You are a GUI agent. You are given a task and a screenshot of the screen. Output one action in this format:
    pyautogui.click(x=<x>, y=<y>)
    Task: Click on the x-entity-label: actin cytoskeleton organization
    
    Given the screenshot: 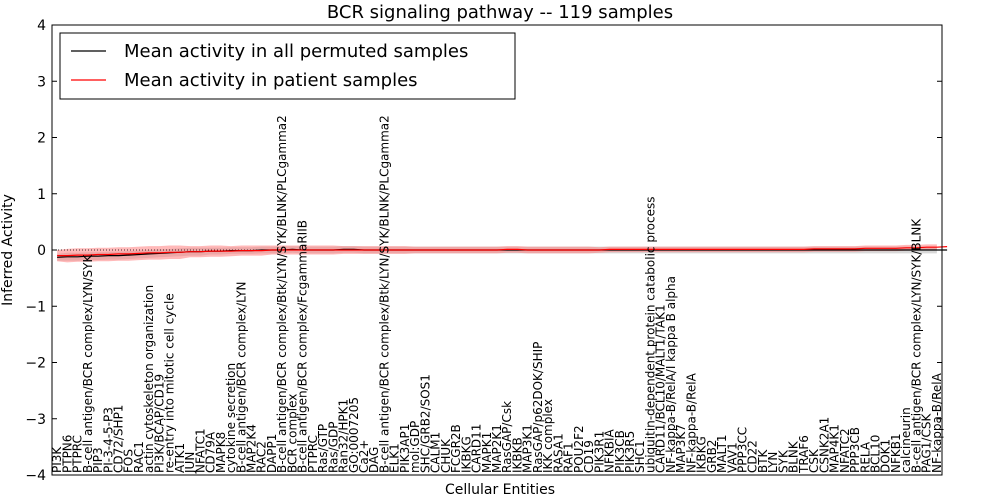 What is the action you would take?
    pyautogui.click(x=149, y=379)
    